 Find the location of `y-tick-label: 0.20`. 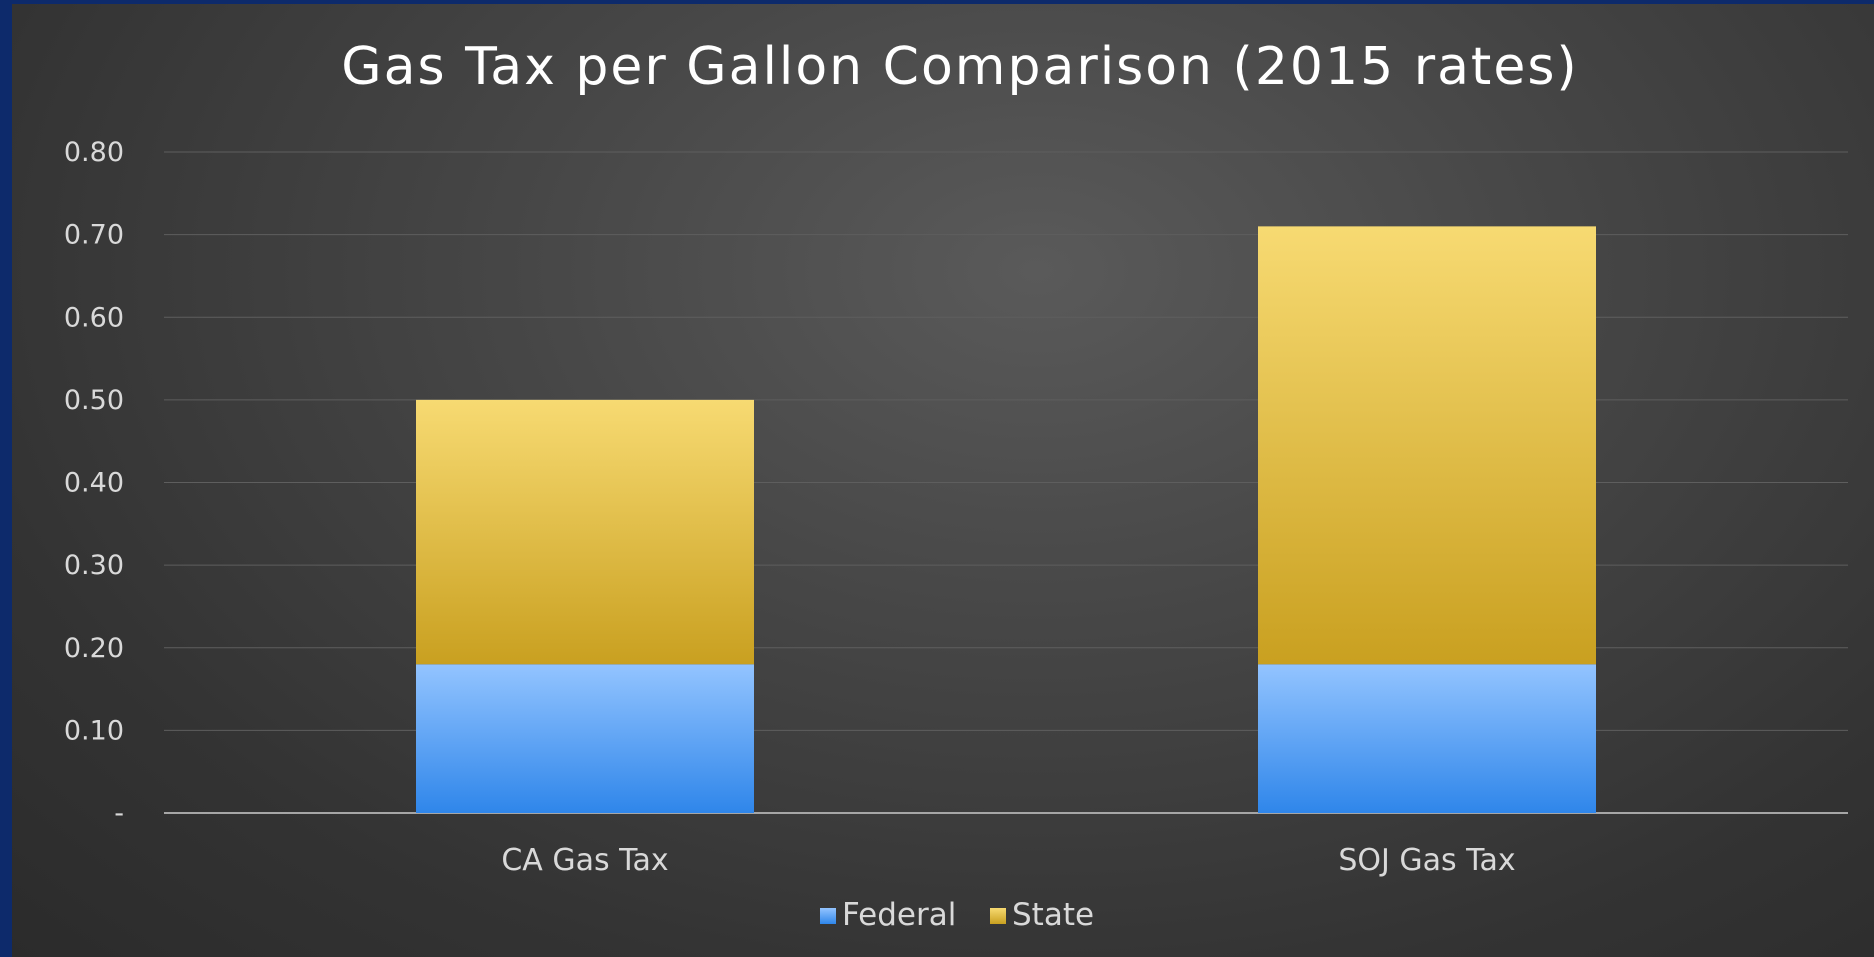

y-tick-label: 0.20 is located at coordinates (94, 648).